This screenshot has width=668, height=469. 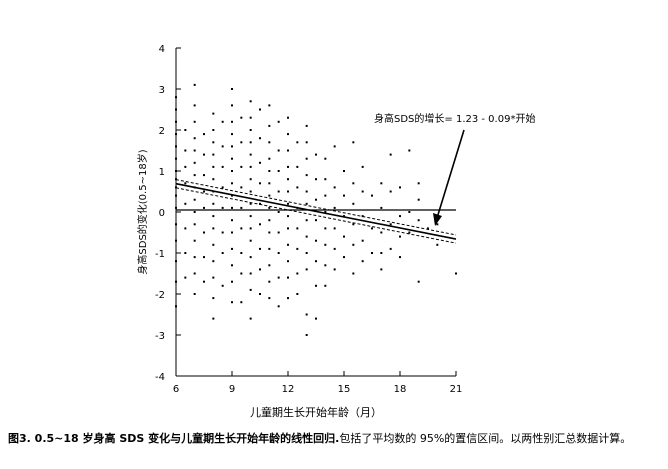 What do you see at coordinates (456, 389) in the screenshot?
I see `x-tick-label: 21` at bounding box center [456, 389].